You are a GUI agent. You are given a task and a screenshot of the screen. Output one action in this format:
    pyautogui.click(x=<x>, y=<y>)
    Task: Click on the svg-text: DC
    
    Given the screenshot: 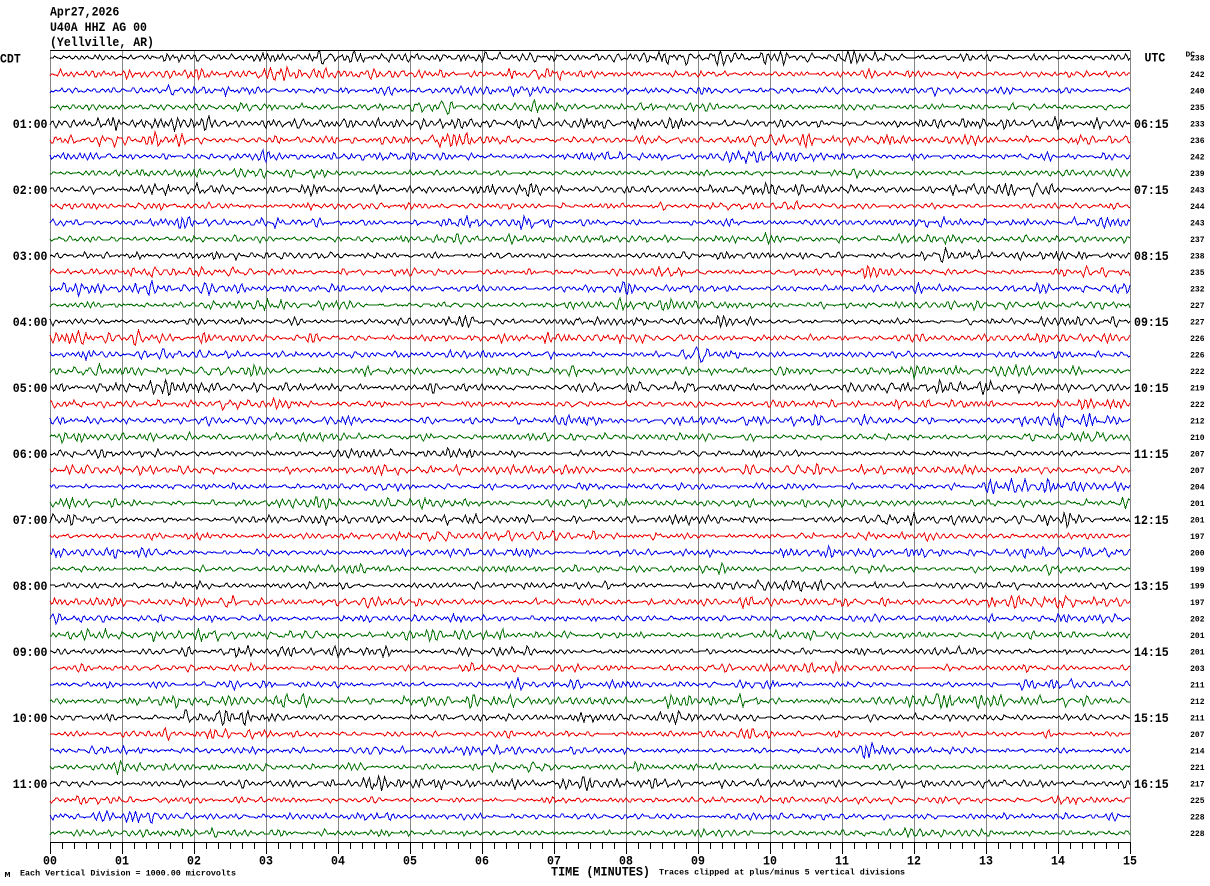 What is the action you would take?
    pyautogui.click(x=1191, y=56)
    